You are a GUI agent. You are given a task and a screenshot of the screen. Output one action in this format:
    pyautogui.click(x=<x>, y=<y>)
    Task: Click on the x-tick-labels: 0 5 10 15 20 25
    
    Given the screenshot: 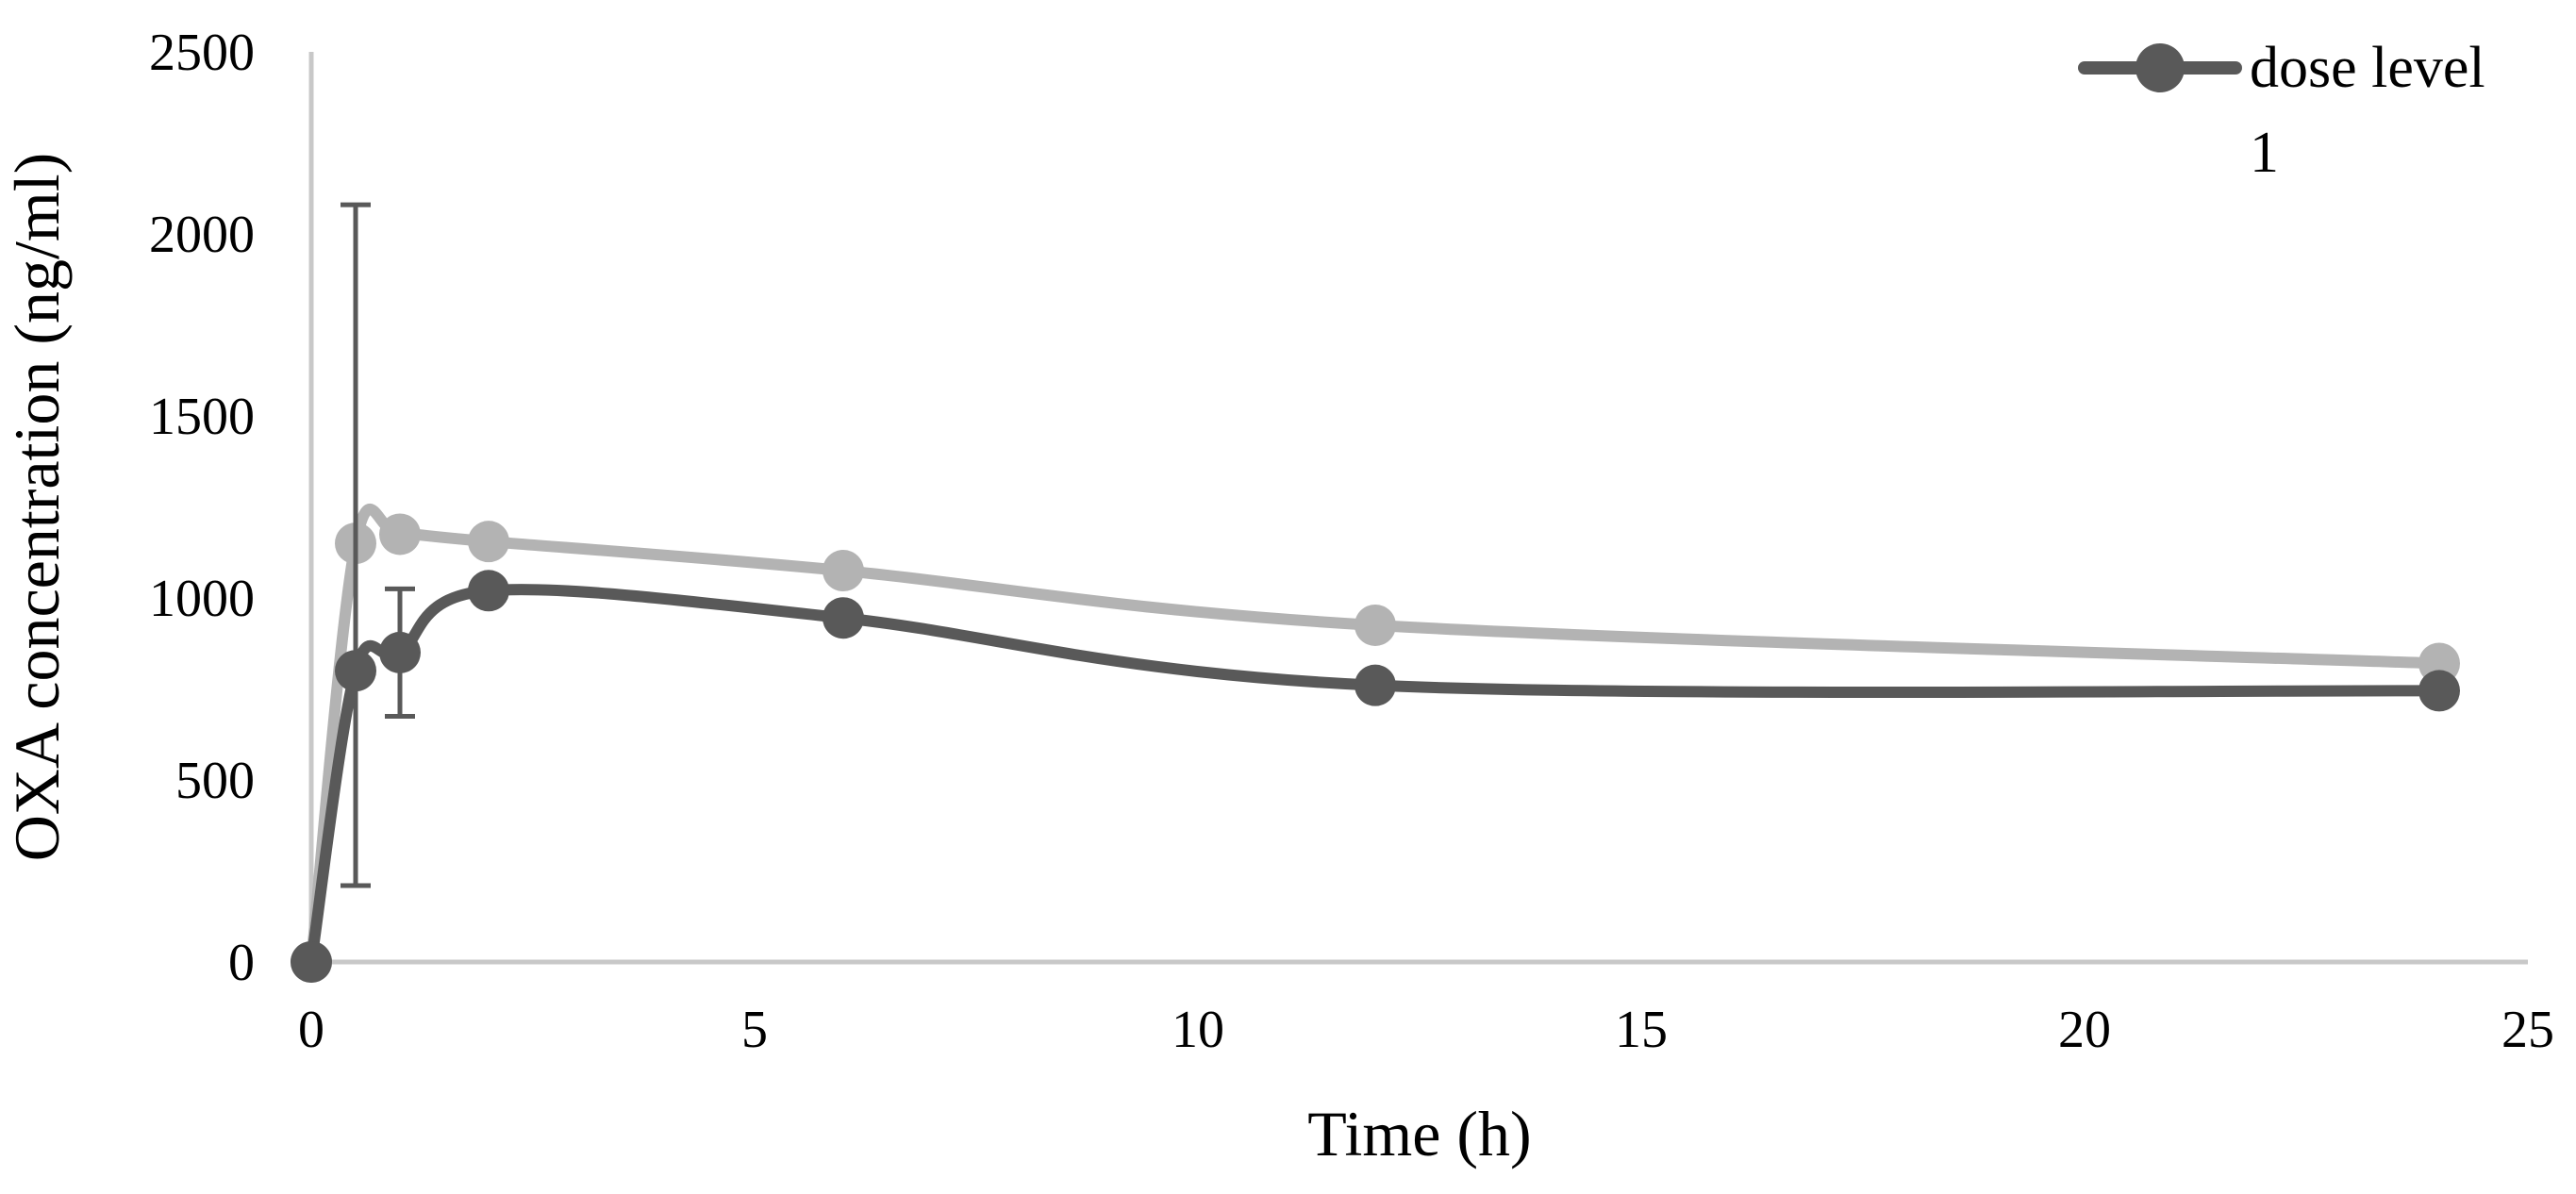 What is the action you would take?
    pyautogui.click(x=1426, y=1030)
    